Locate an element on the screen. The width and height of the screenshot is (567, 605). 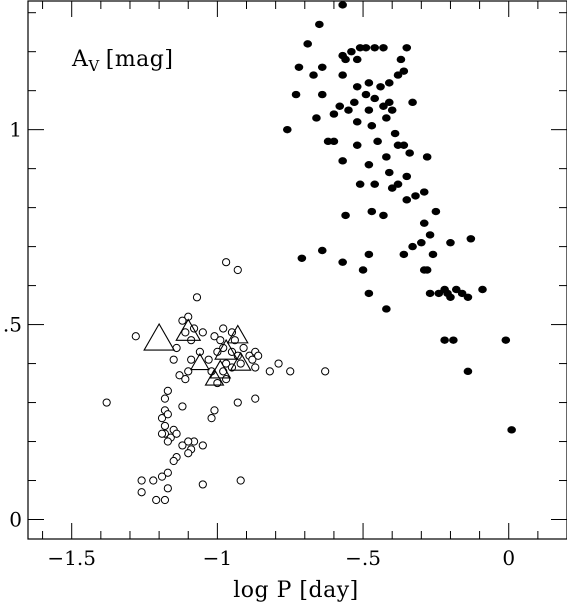
x-tick-label: −.5 is located at coordinates (363, 558).